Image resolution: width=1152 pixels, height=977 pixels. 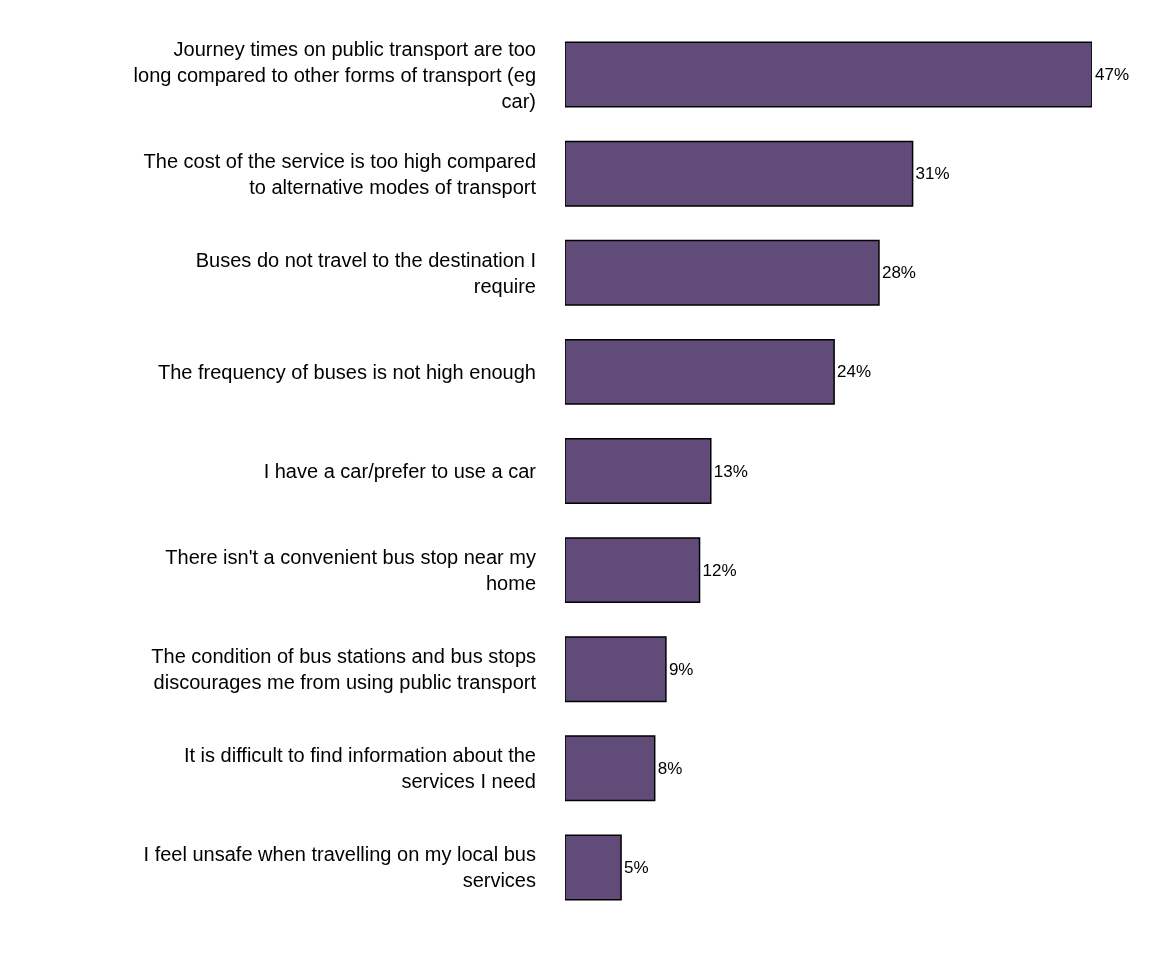 What do you see at coordinates (854, 372) in the screenshot?
I see `data-label: 24%` at bounding box center [854, 372].